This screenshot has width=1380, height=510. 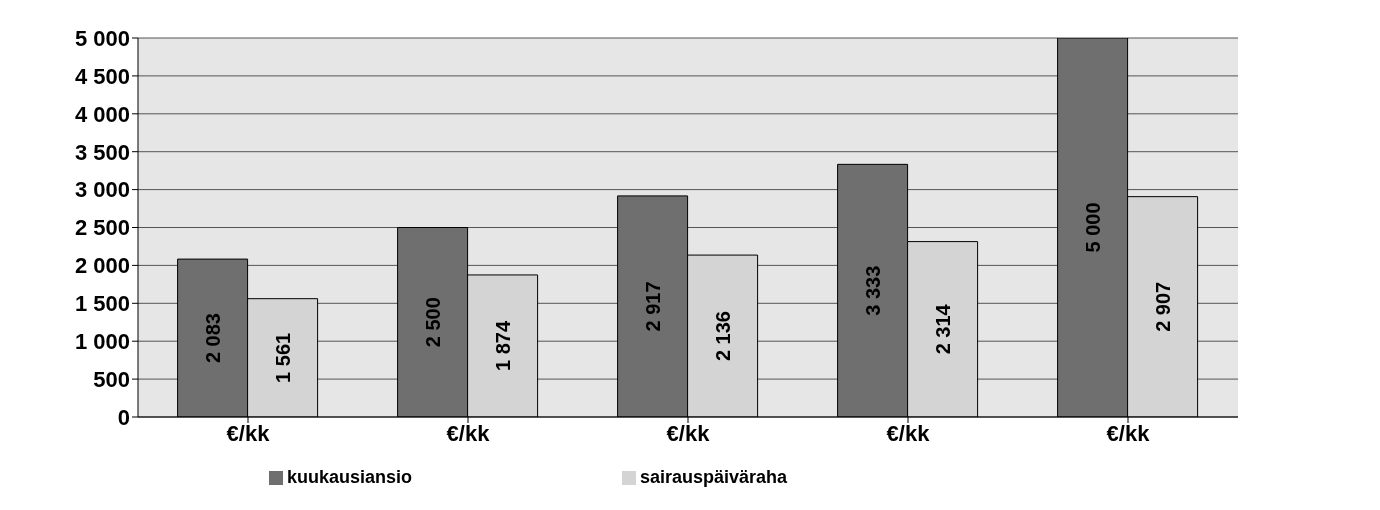 What do you see at coordinates (102, 76) in the screenshot?
I see `y-tick-label: 4 500` at bounding box center [102, 76].